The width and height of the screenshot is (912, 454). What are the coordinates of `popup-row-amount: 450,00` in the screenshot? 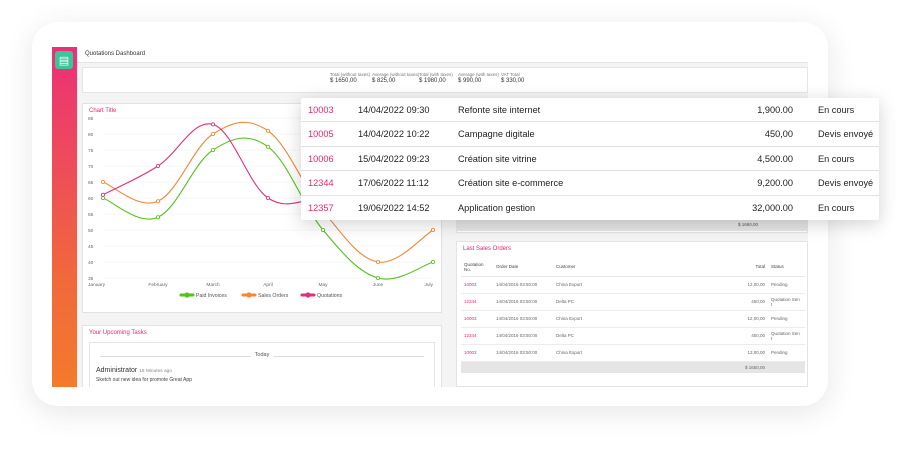 It's located at (778, 134).